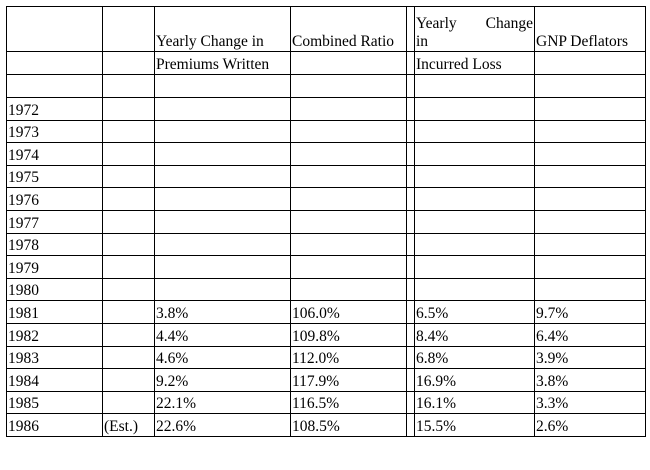 The image size is (650, 470). Describe the element at coordinates (590, 63) in the screenshot. I see `header2-cell-gnp` at that location.